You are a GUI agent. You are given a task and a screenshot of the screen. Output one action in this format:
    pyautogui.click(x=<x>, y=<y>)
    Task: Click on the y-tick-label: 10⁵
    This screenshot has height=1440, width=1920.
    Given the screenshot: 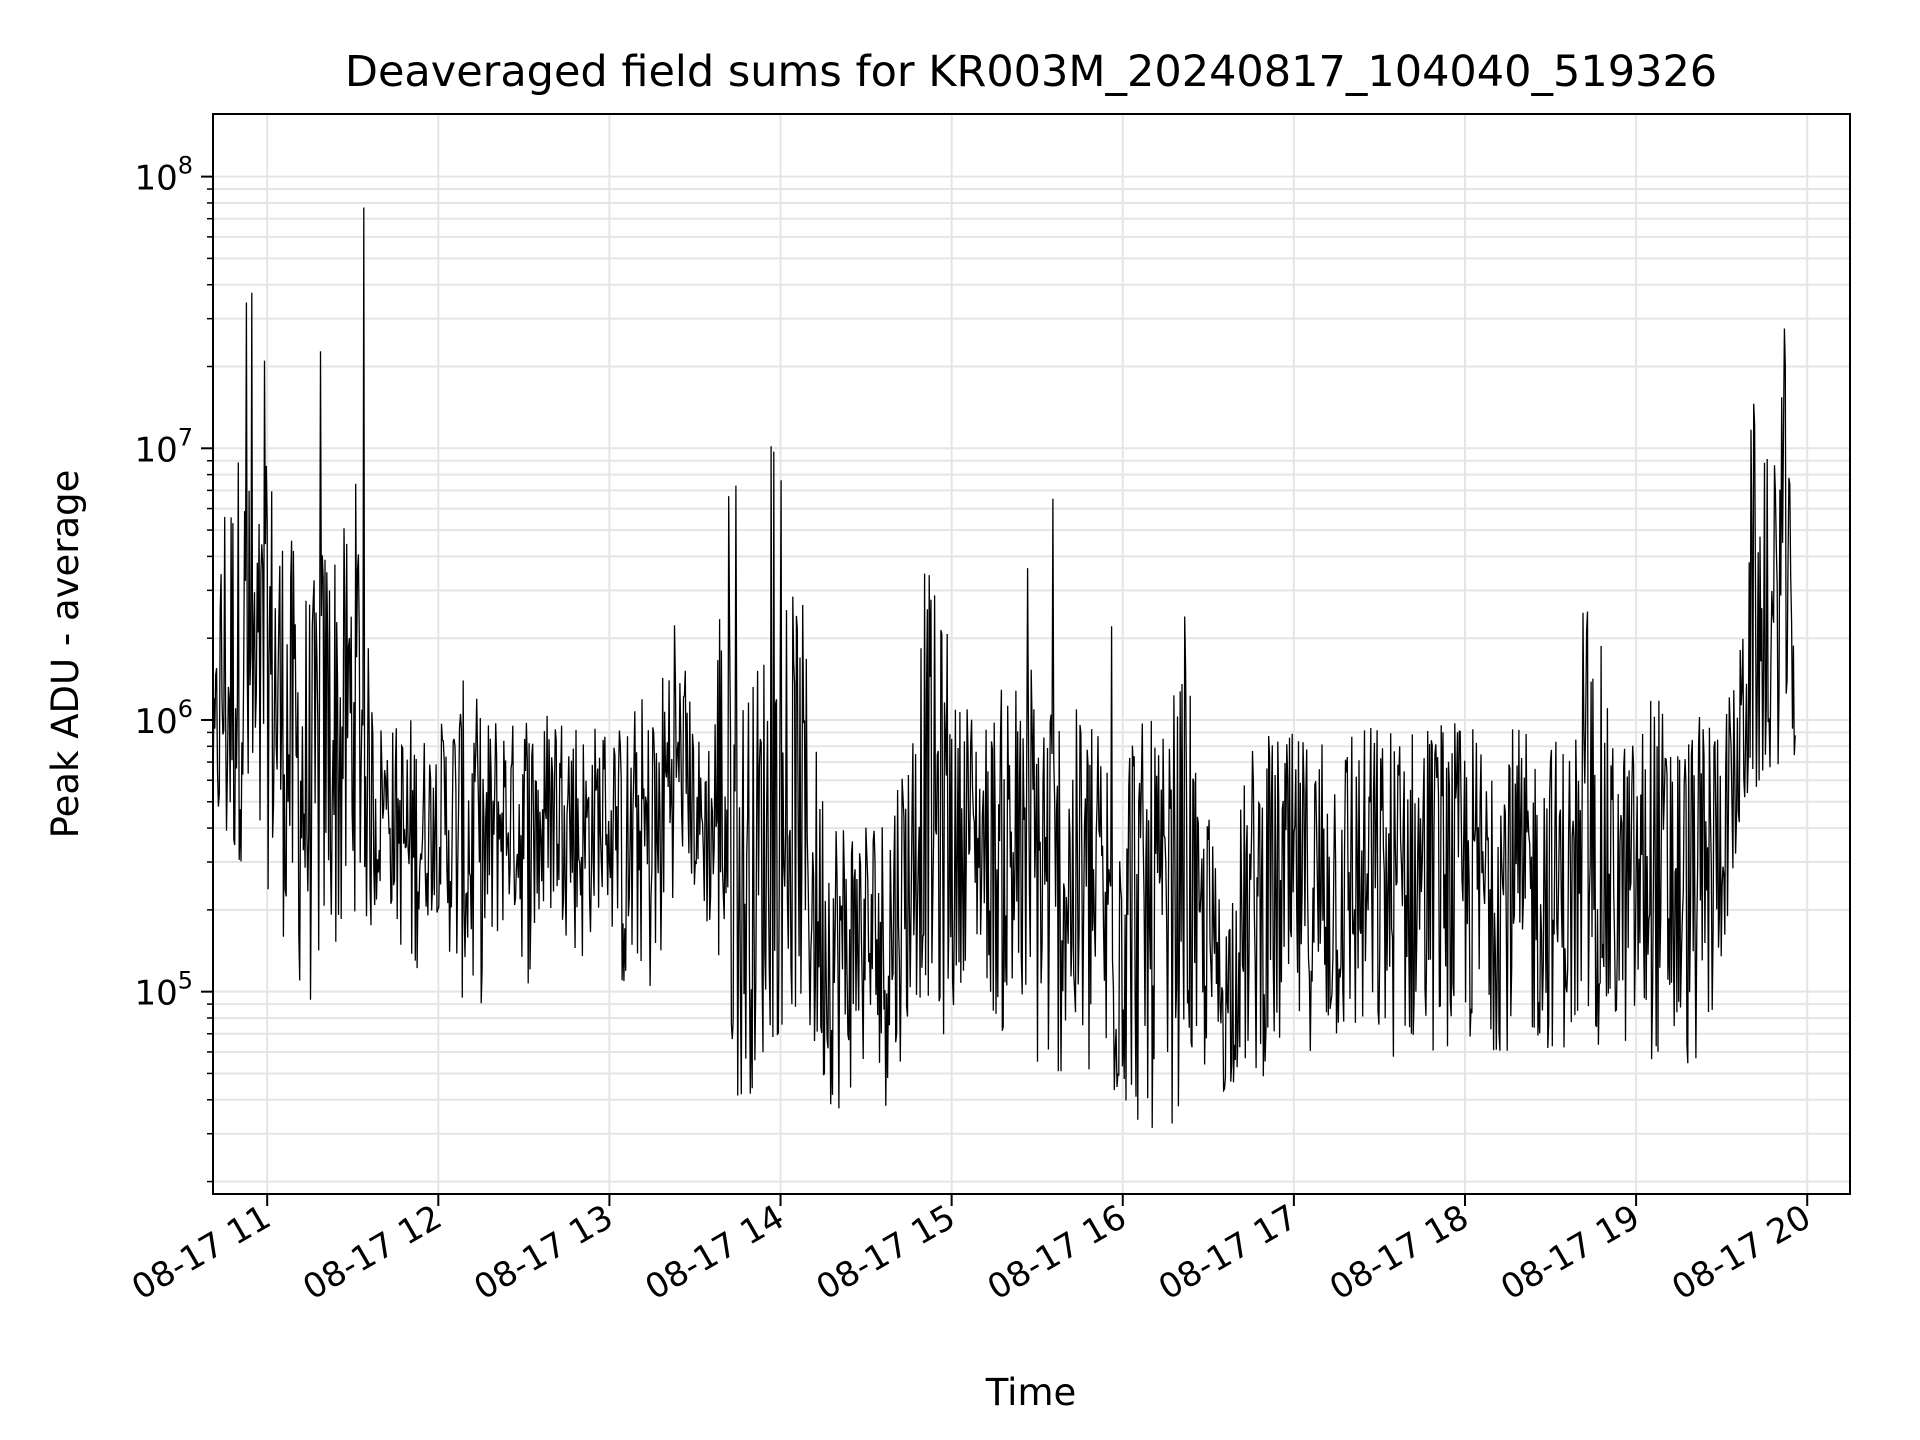 What is the action you would take?
    pyautogui.click(x=163, y=990)
    